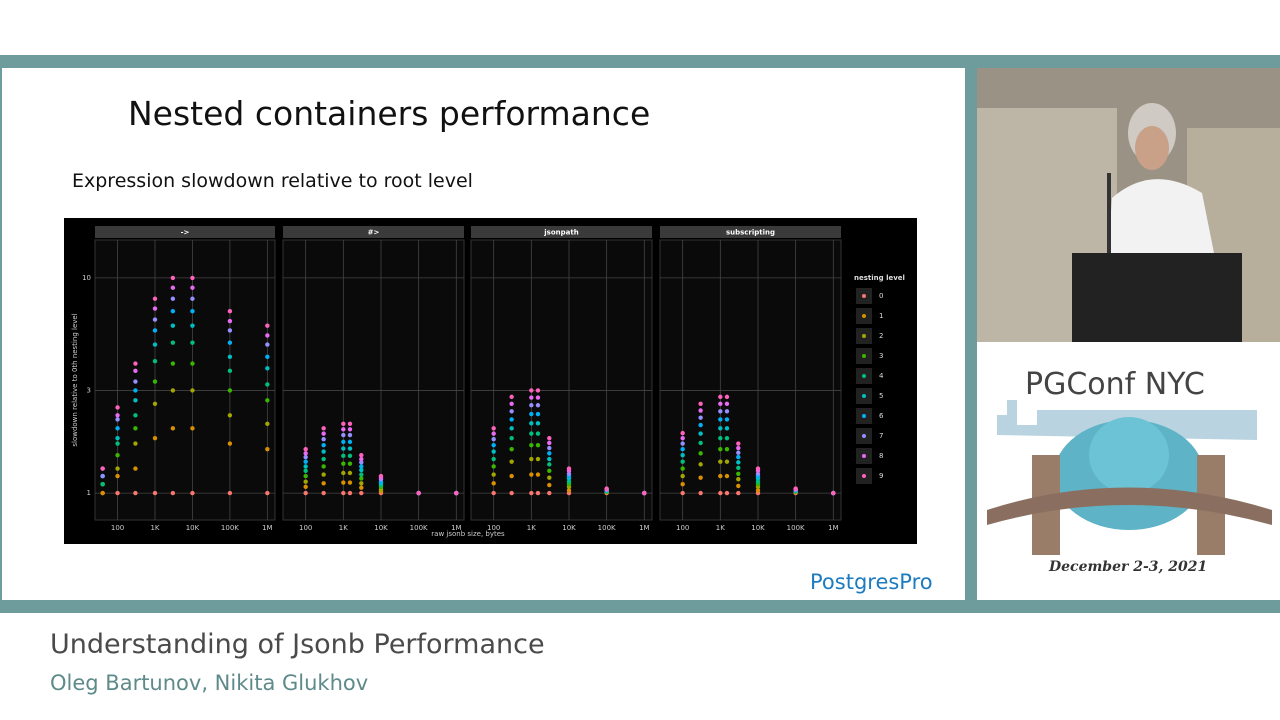 The width and height of the screenshot is (1280, 720). What do you see at coordinates (640, 61) in the screenshot?
I see `frame-top` at bounding box center [640, 61].